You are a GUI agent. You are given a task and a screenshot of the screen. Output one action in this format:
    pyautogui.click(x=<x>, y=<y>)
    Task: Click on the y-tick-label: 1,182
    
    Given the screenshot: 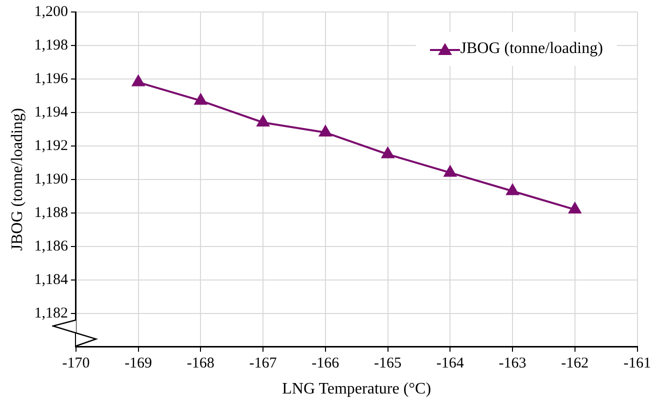 What is the action you would take?
    pyautogui.click(x=51, y=313)
    